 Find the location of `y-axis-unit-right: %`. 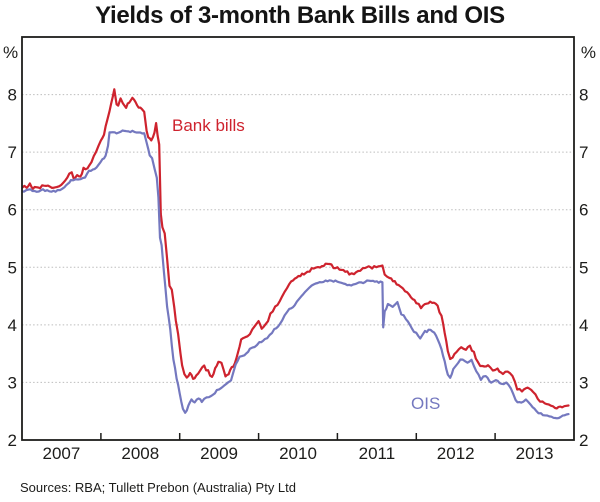

y-axis-unit-right: % is located at coordinates (588, 52).